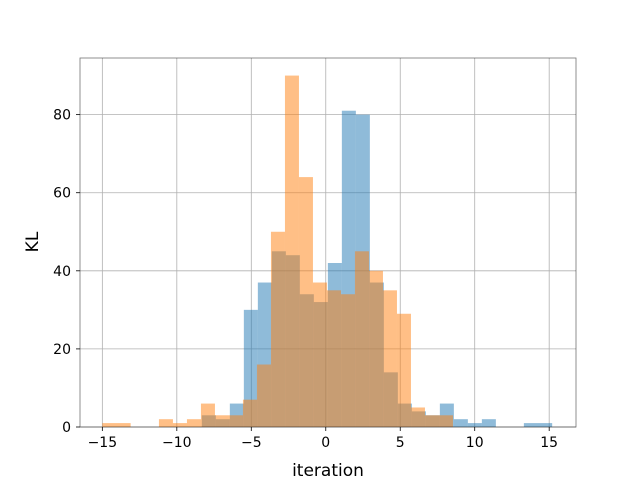  I want to click on x-axis-label: iteration, so click(328, 470).